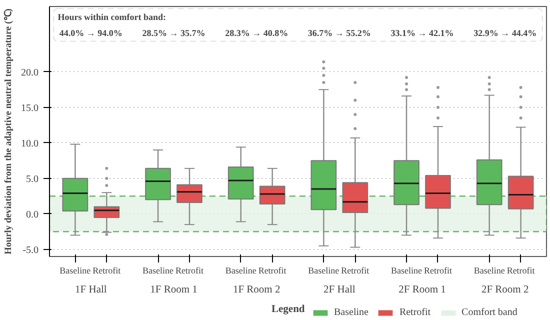 This screenshot has width=550, height=320. What do you see at coordinates (256, 290) in the screenshot?
I see `x-tick-label: 1F Room 2` at bounding box center [256, 290].